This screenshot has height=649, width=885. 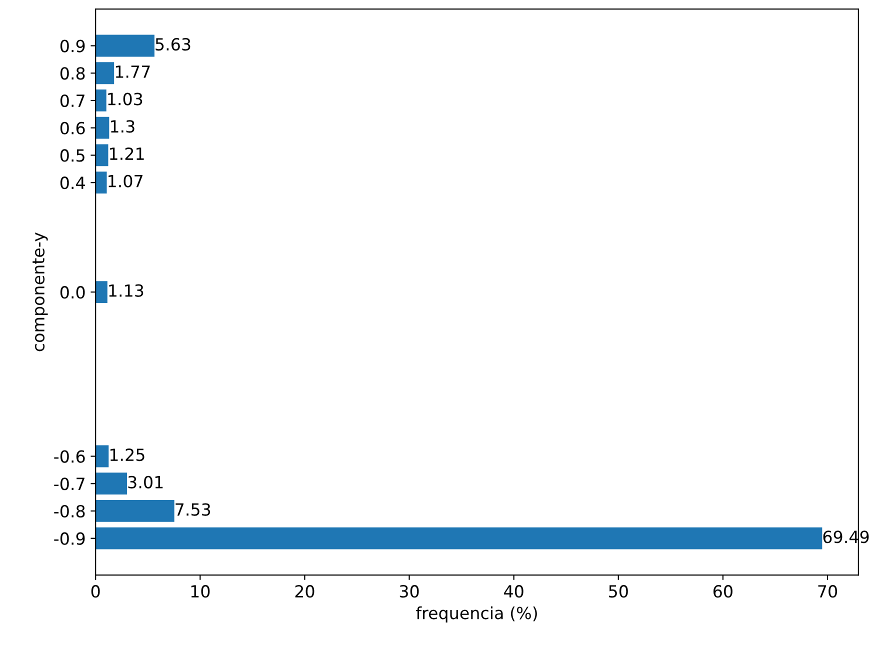 I want to click on y-tick-label: 0.9, so click(x=72, y=46).